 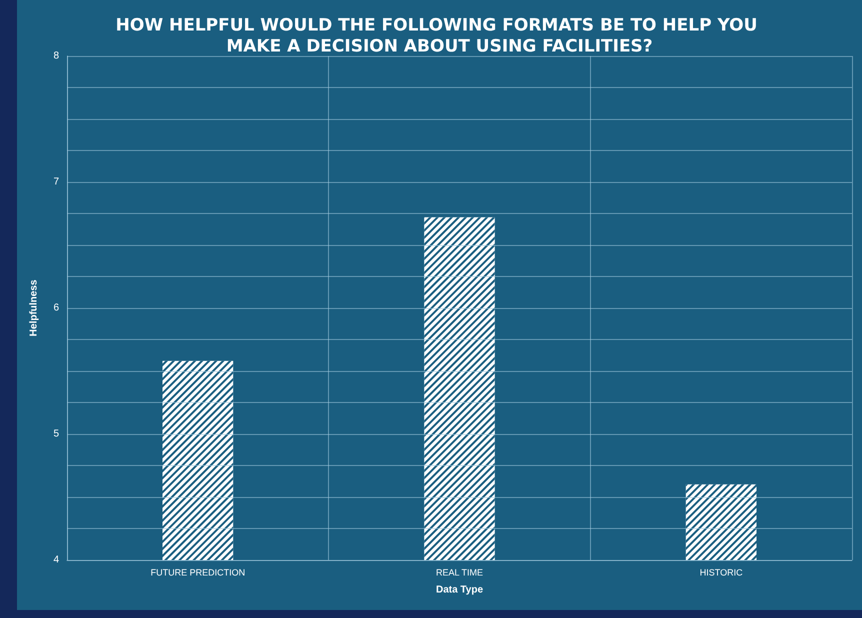 I want to click on y-axis-title: Helpfulness, so click(x=34, y=307).